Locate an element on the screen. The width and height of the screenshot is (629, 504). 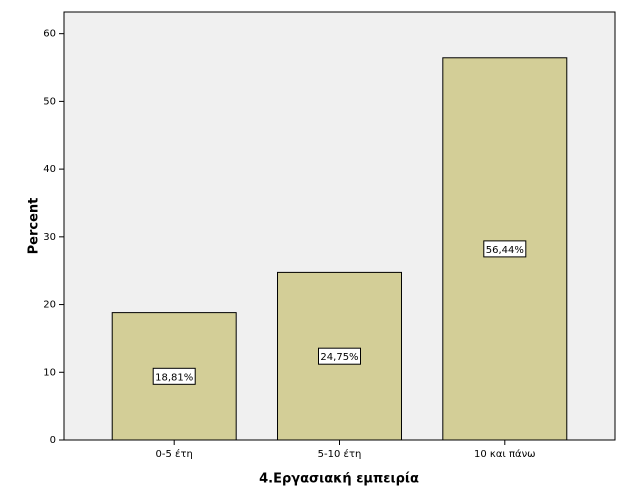
x-tick-label: 10 και πάνω is located at coordinates (505, 454).